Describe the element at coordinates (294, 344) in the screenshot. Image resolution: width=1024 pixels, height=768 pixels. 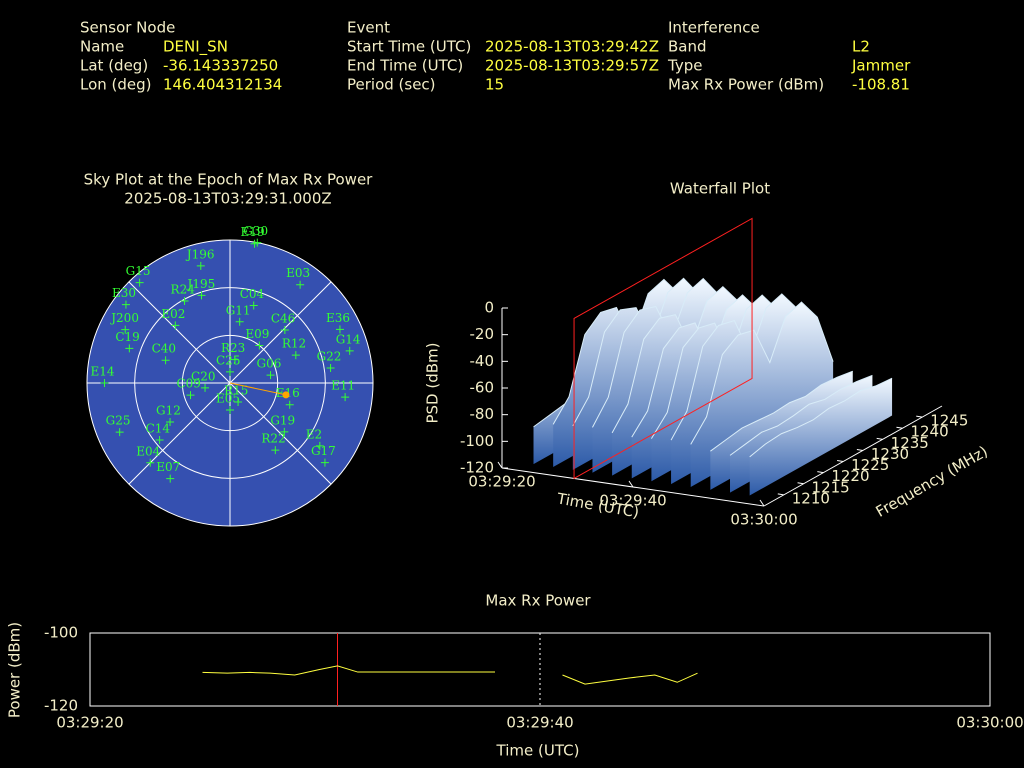
I see `satellite-label: R12` at that location.